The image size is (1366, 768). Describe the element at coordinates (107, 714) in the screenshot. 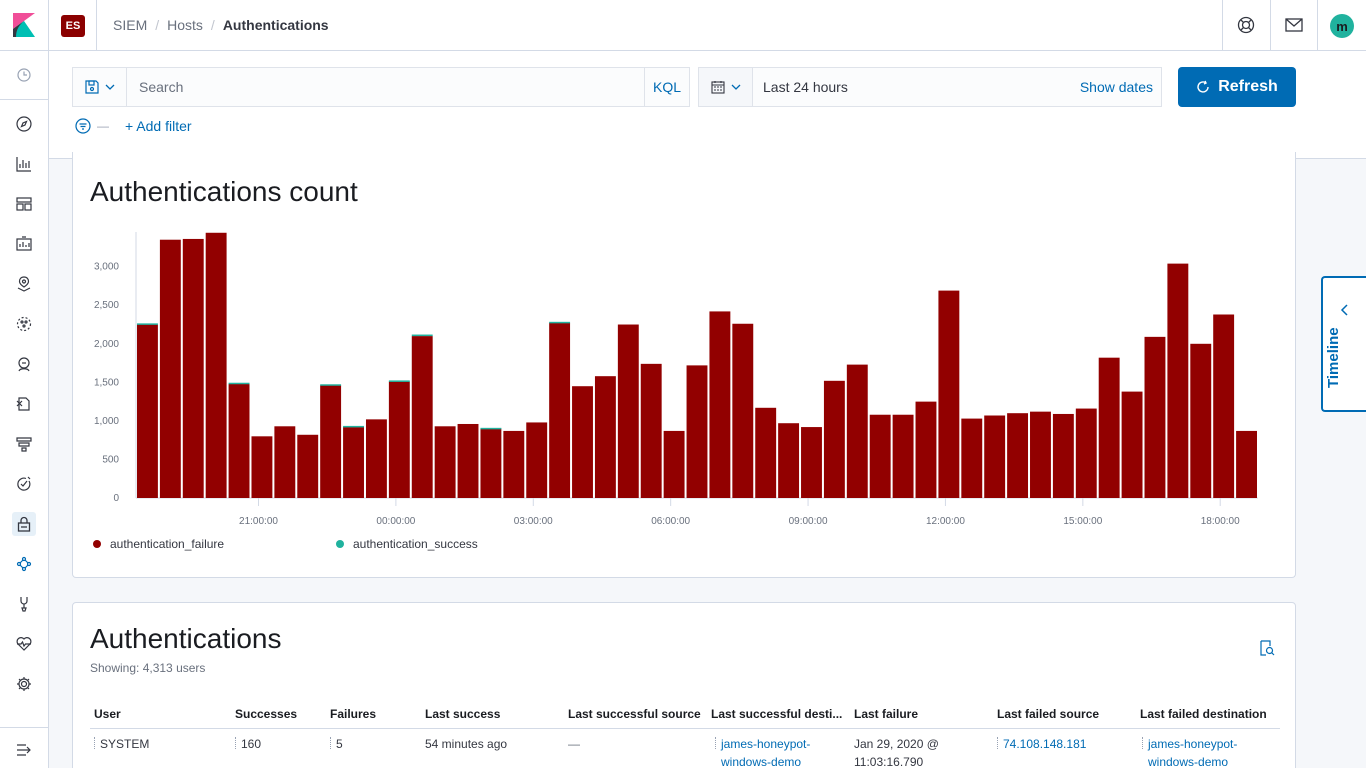

I see `col-user: User` at that location.